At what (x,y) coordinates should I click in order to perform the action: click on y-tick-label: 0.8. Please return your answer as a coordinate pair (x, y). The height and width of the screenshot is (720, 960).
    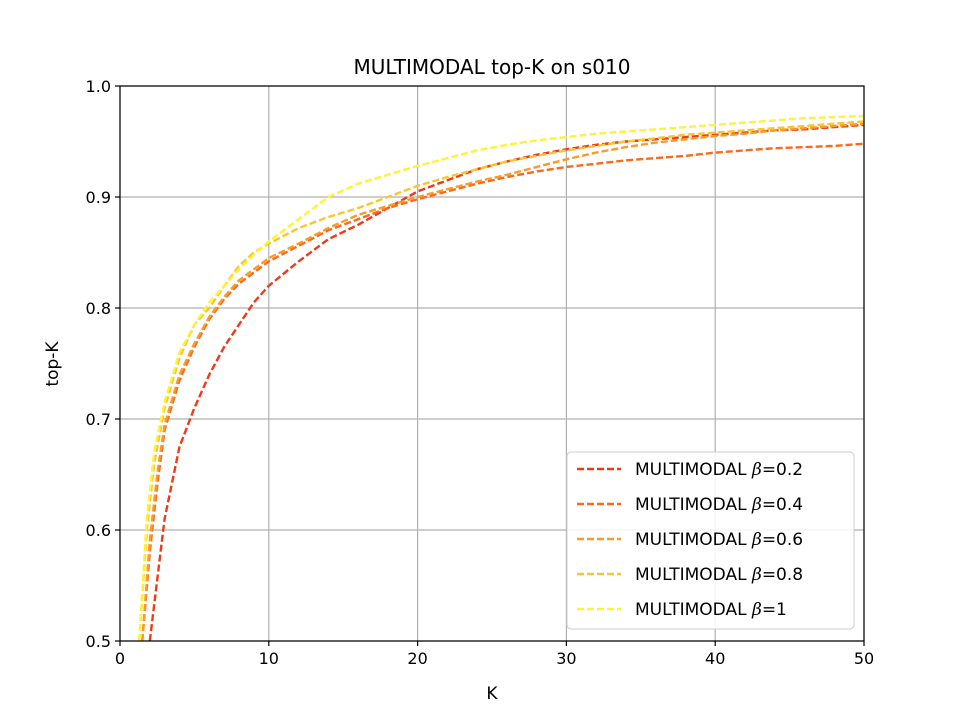
    Looking at the image, I should click on (98, 308).